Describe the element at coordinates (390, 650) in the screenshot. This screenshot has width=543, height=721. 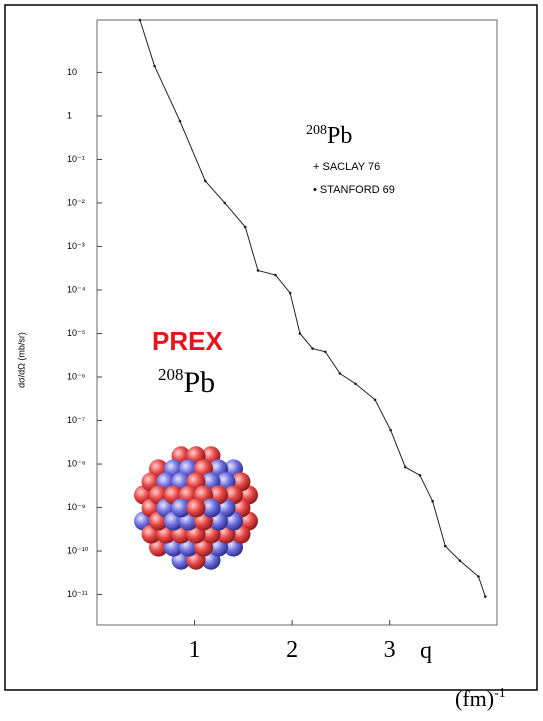
I see `x-tick-label: 3` at that location.